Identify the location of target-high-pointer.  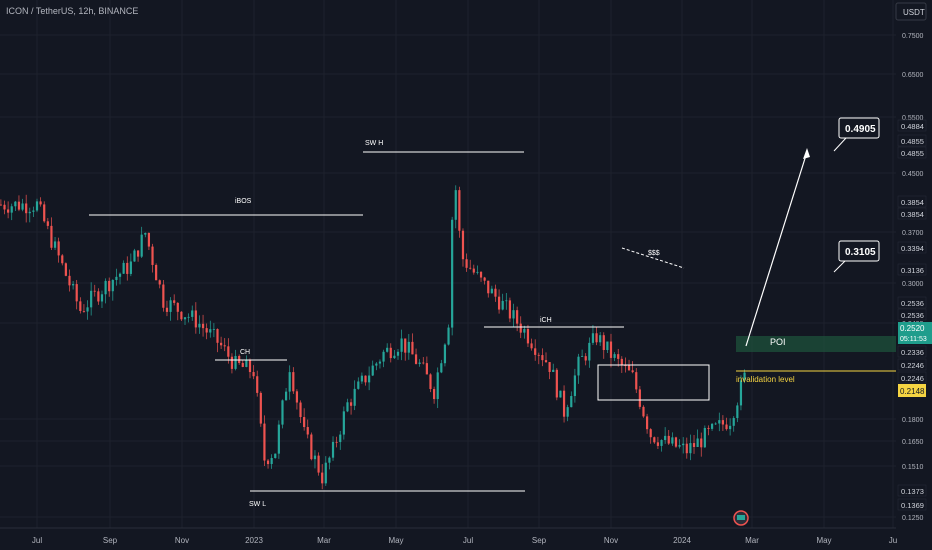
(840, 144).